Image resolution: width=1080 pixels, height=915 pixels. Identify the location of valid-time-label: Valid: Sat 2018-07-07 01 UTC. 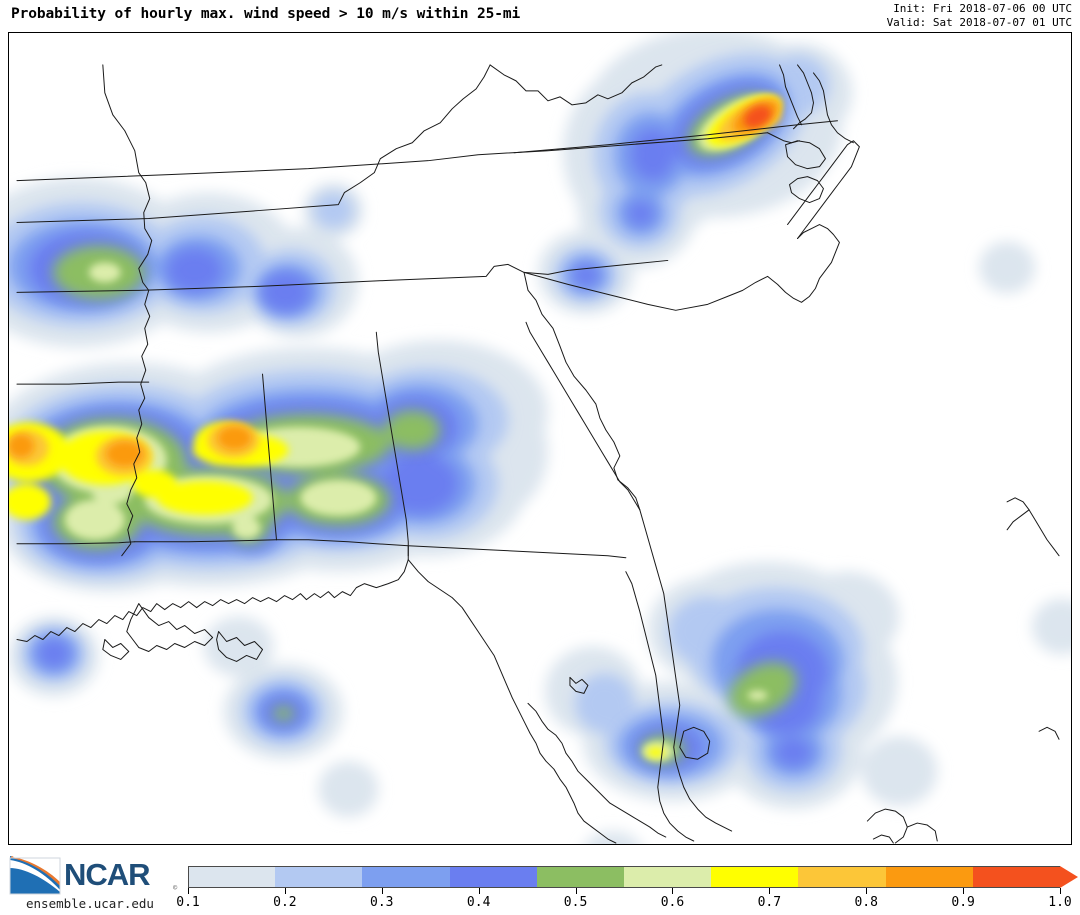
(979, 22).